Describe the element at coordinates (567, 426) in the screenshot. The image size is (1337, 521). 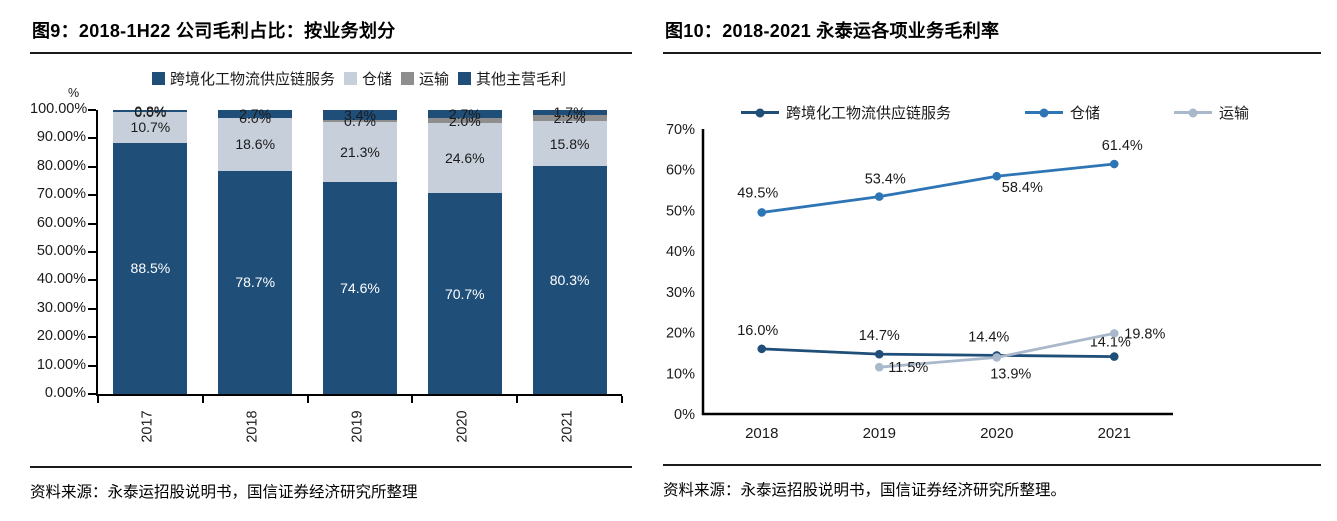
I see `x-category-label: 2021` at that location.